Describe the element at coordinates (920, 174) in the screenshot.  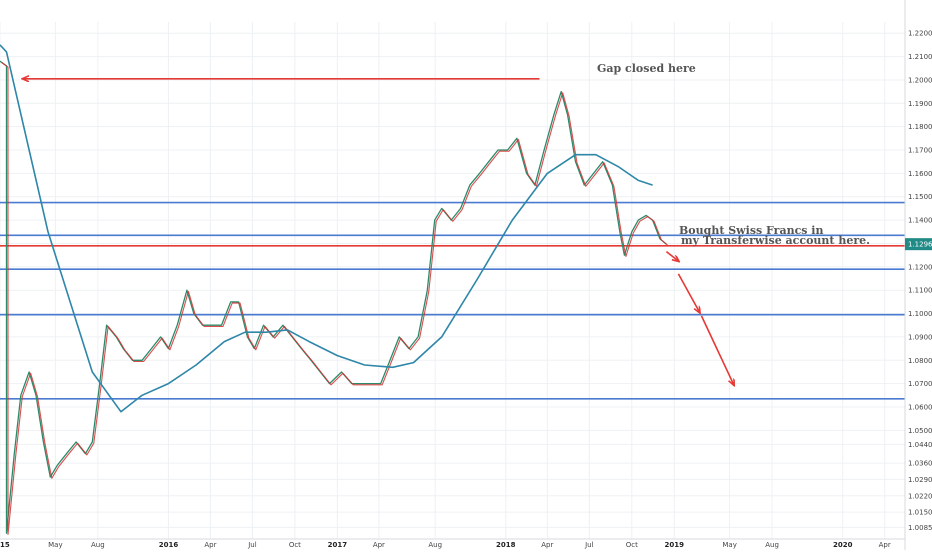
I see `y-tick-label: 1.16000` at that location.